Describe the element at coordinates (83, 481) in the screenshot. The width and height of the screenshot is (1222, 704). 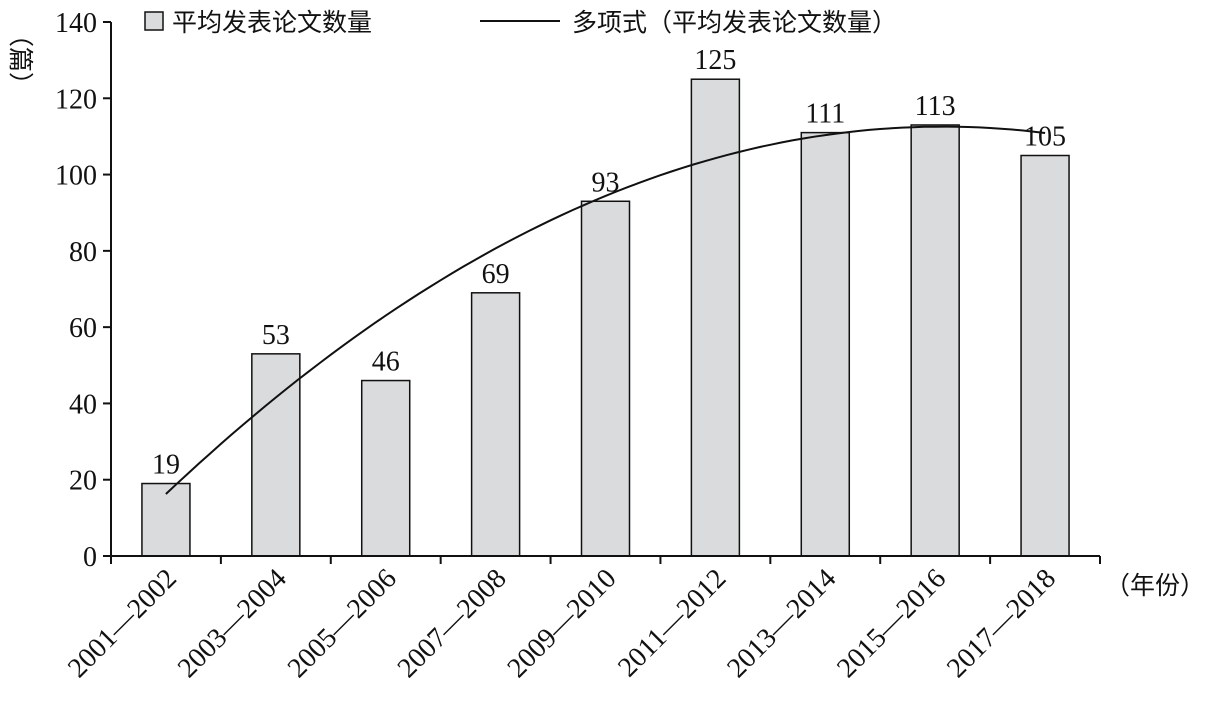
I see `y-tick-label: 20` at that location.